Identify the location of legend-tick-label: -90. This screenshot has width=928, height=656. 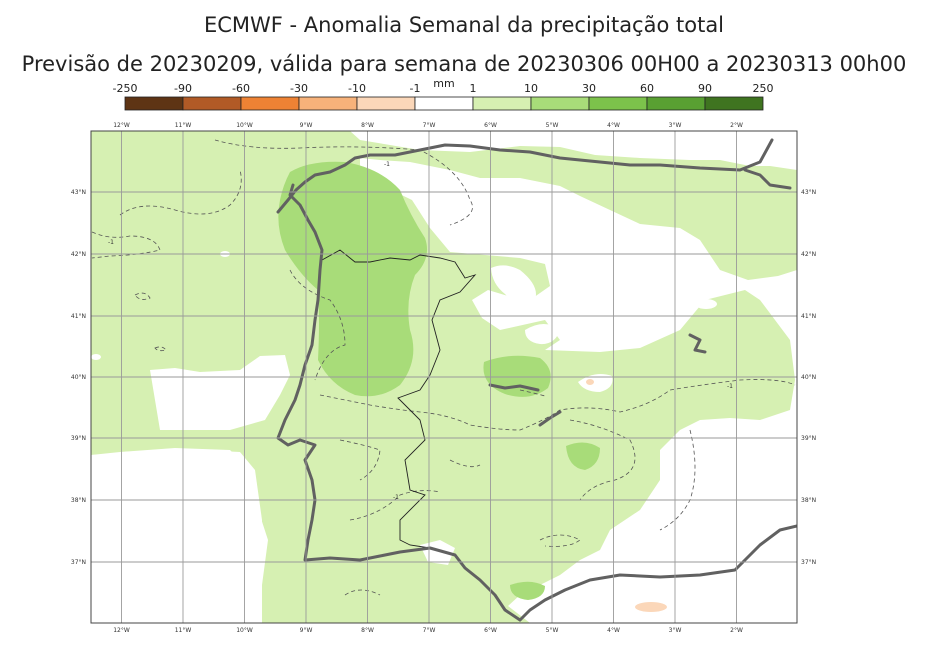
(183, 88).